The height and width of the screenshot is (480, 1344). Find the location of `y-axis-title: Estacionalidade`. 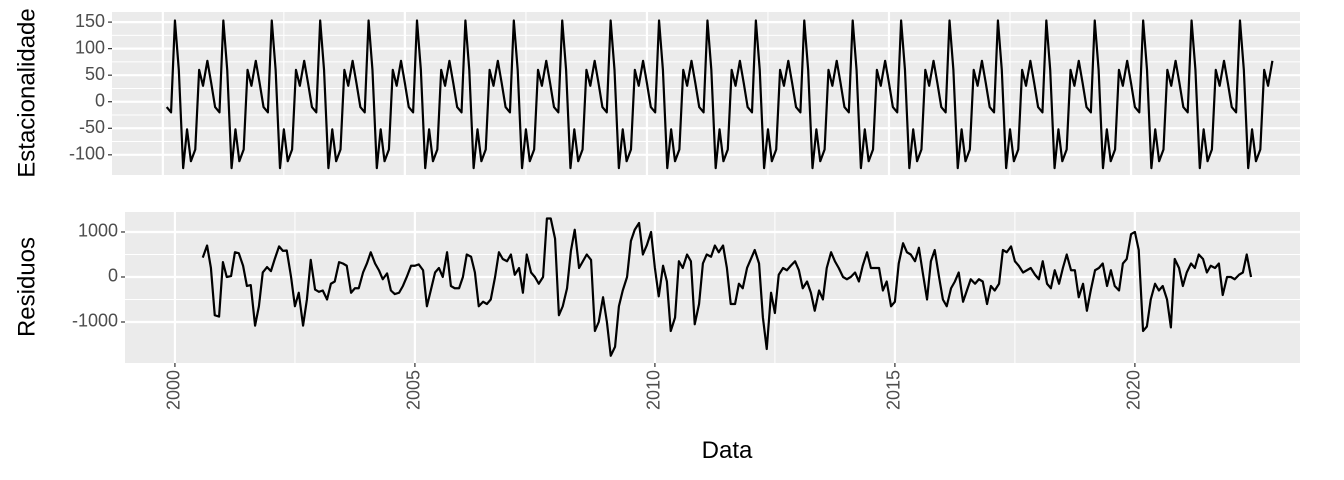

y-axis-title: Estacionalidade is located at coordinates (26, 92).